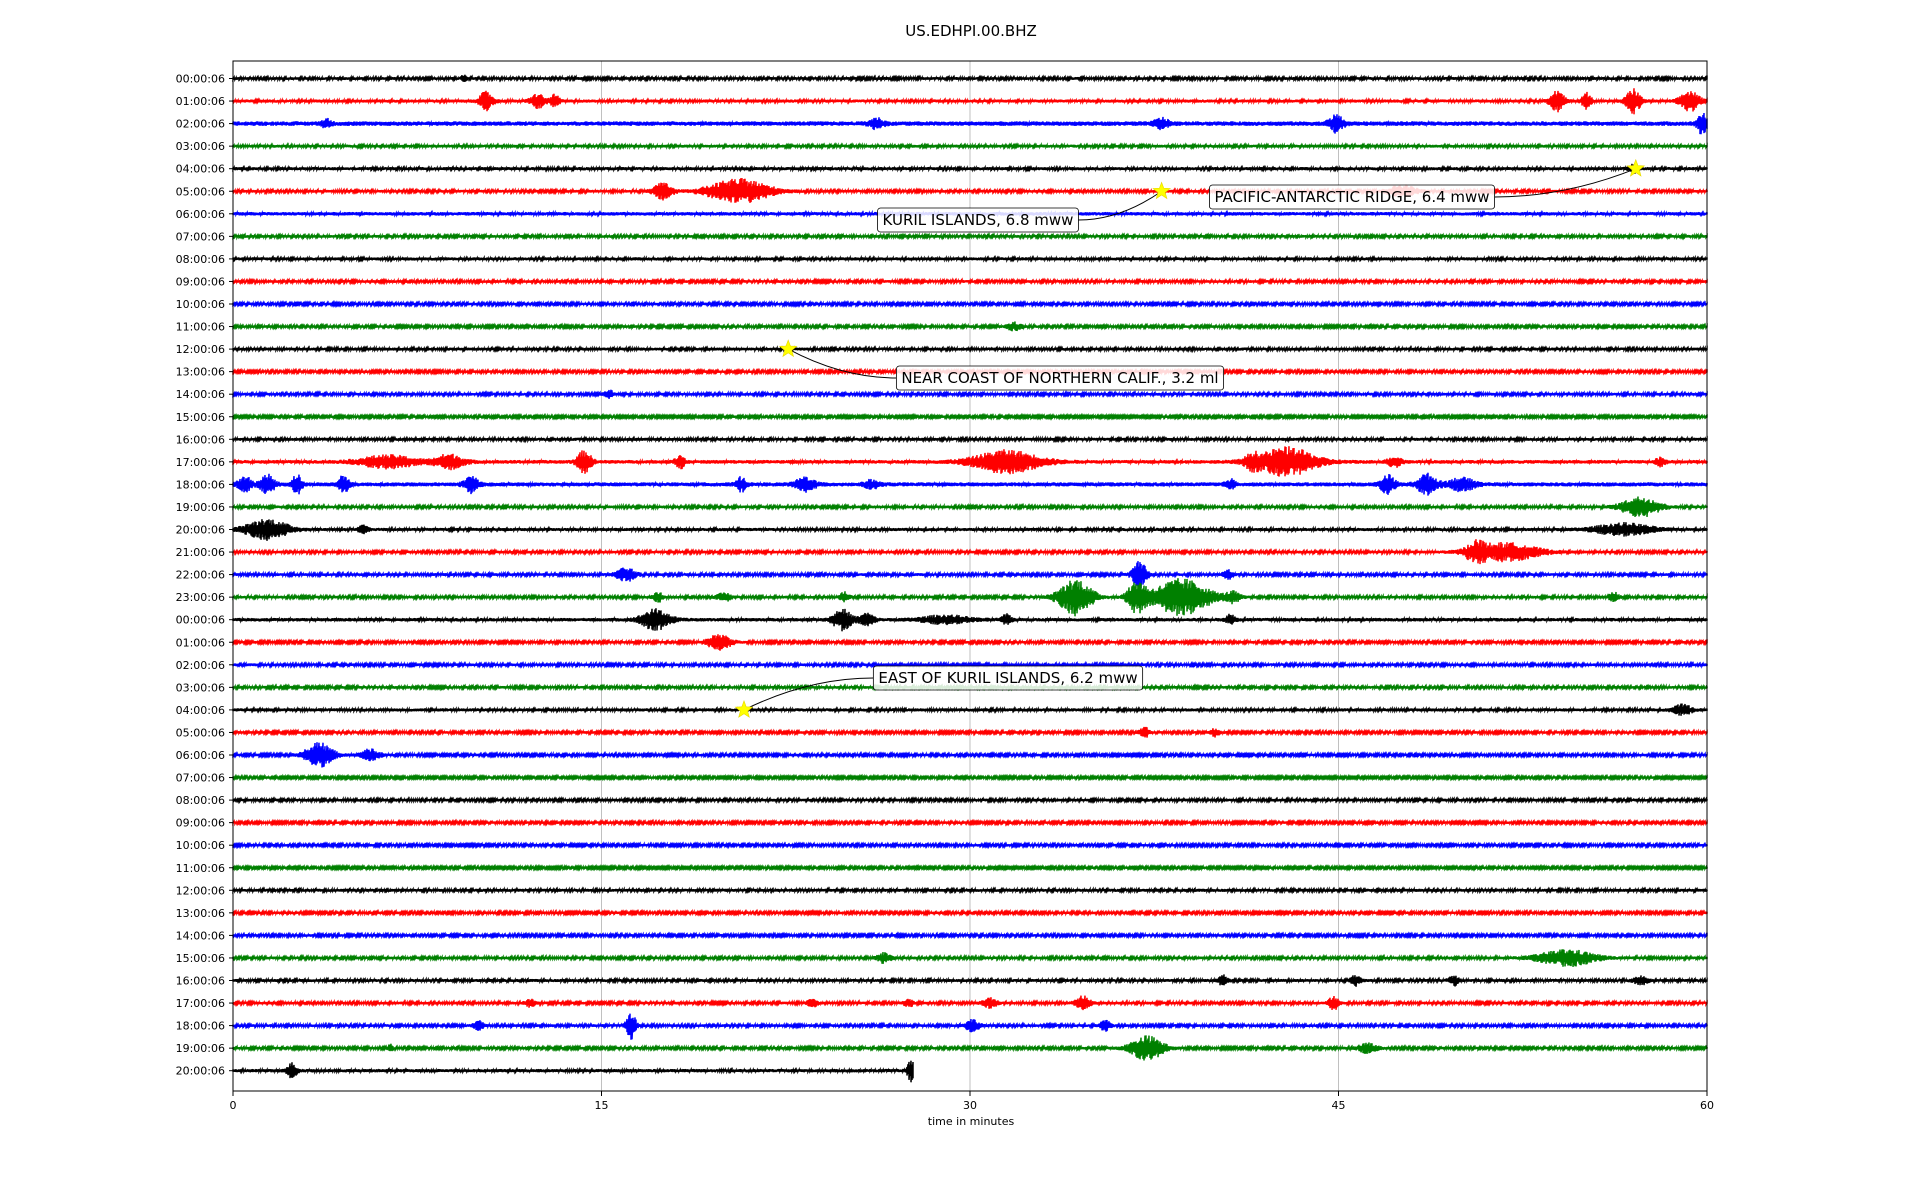 Image resolution: width=1920 pixels, height=1200 pixels. I want to click on x-tick-label: 45, so click(1339, 1105).